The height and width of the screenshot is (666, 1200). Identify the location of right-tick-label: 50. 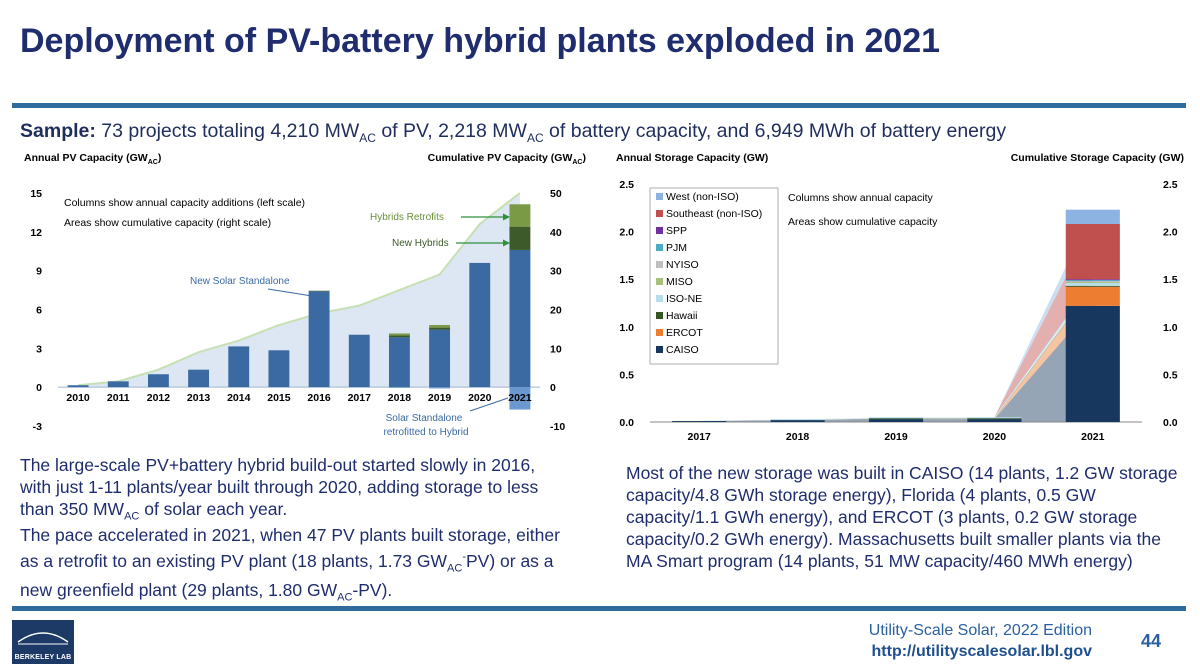
(556, 194).